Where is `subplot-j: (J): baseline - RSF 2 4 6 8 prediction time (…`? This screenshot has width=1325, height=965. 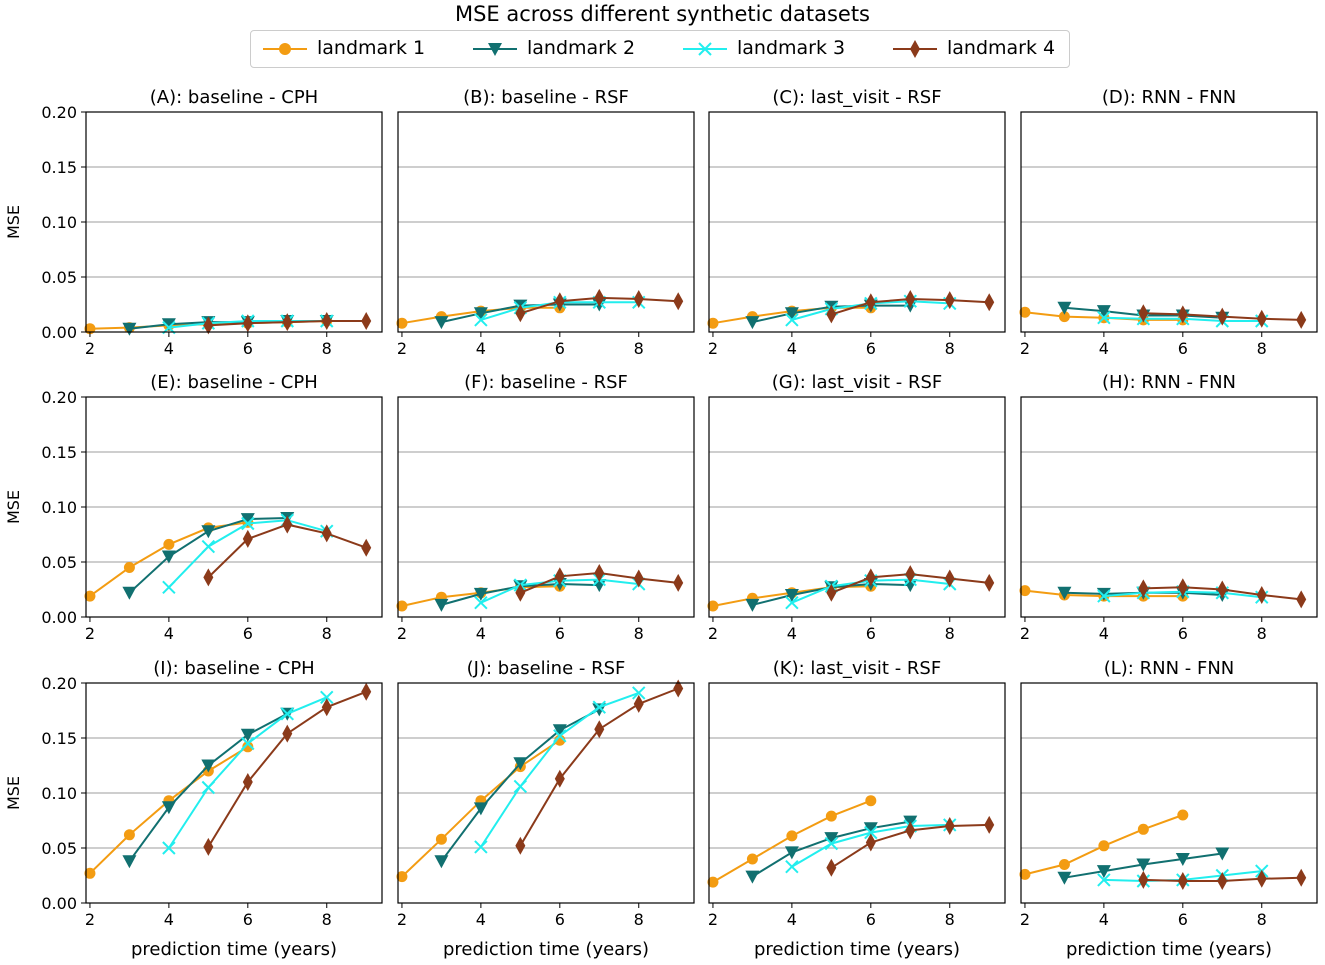 subplot-j: (J): baseline - RSF 2 4 6 8 prediction time (… is located at coordinates (545, 809).